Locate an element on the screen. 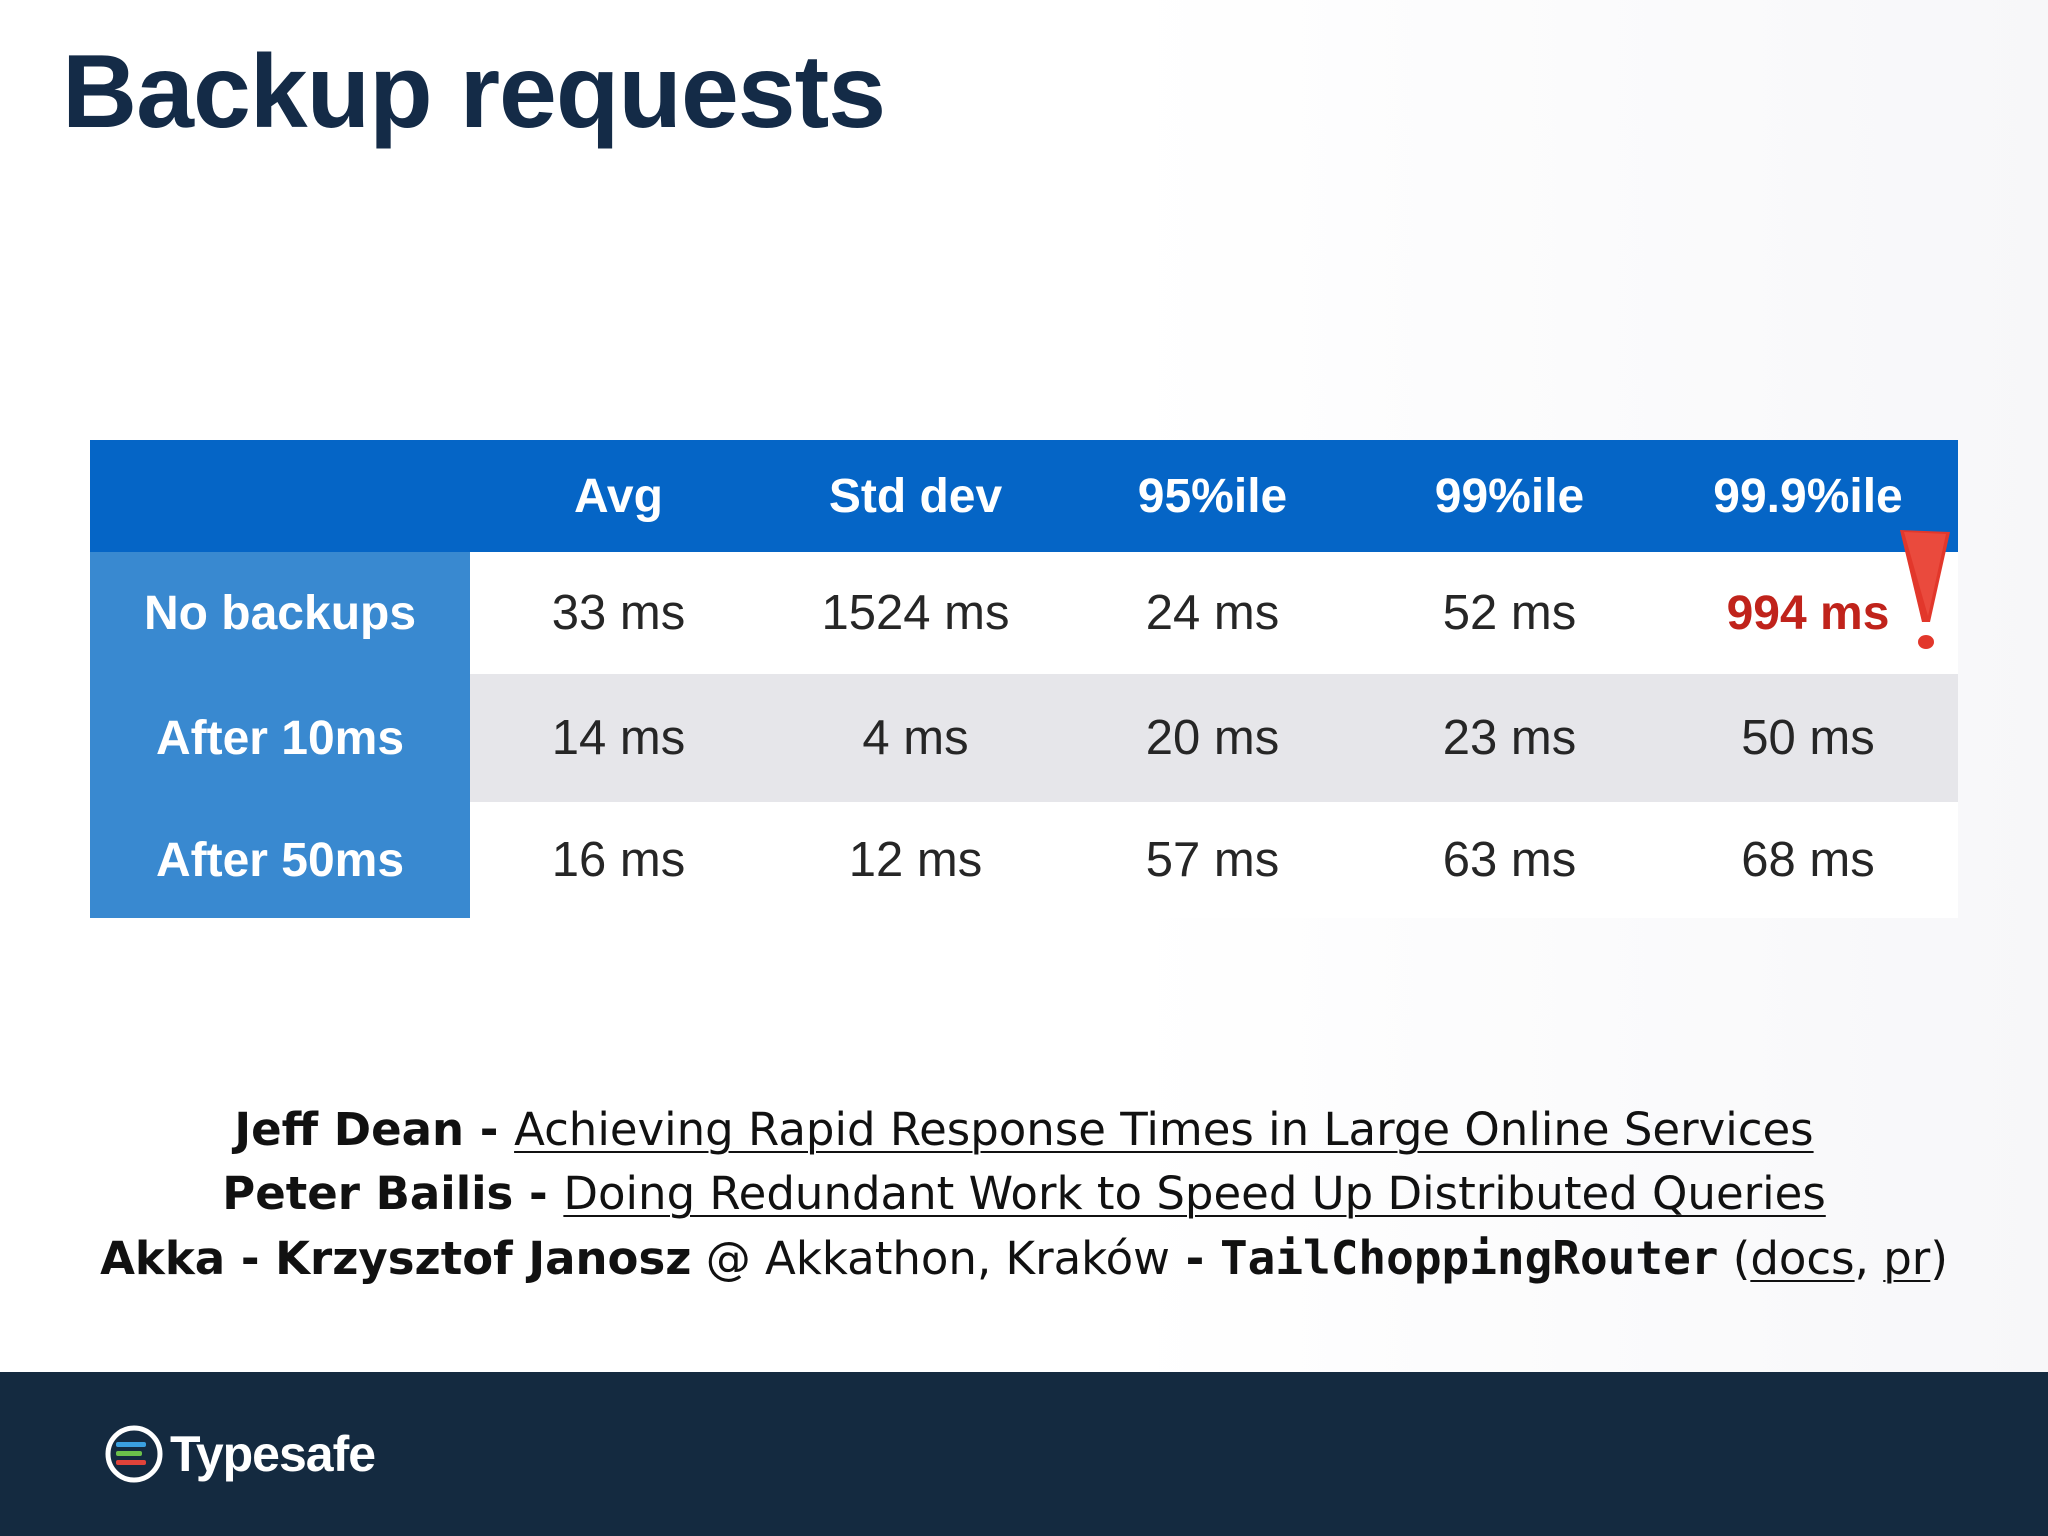 The width and height of the screenshot is (2048, 1536). exclamation-mark-icon is located at coordinates (1925, 589).